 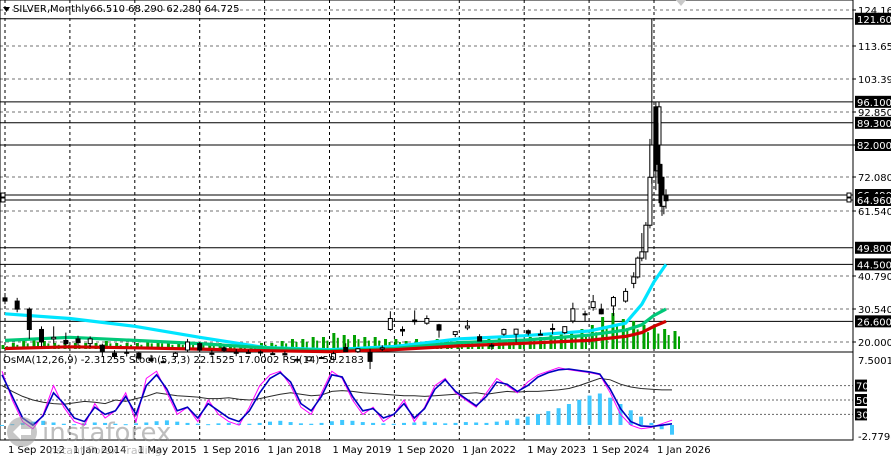 I want to click on level-label: 26.600, so click(x=874, y=322).